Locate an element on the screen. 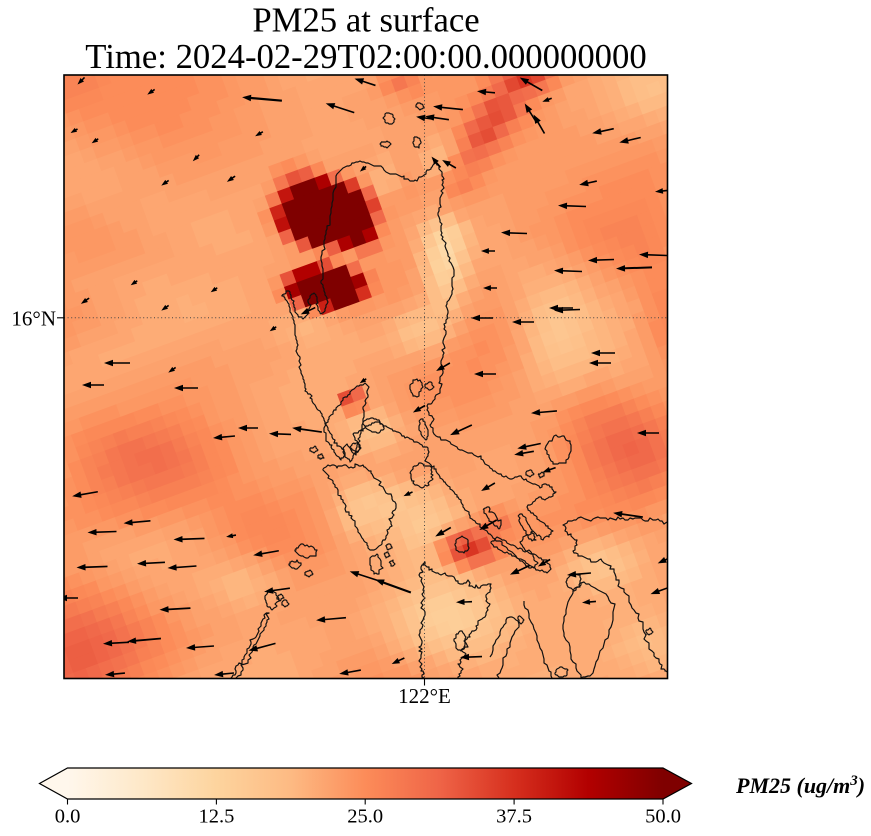 The width and height of the screenshot is (871, 836). svg-text: 16°N is located at coordinates (33, 319).